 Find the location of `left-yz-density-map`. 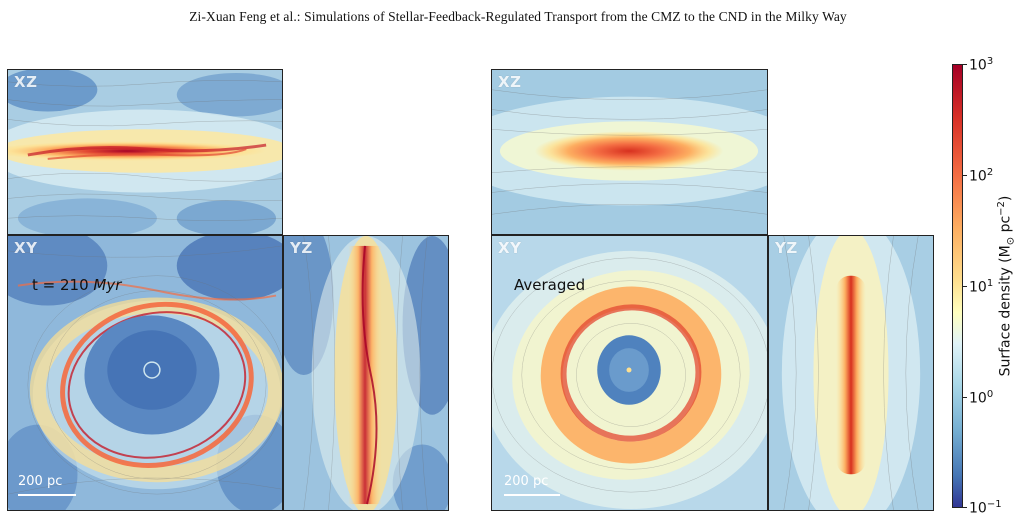

left-yz-density-map is located at coordinates (366, 373).